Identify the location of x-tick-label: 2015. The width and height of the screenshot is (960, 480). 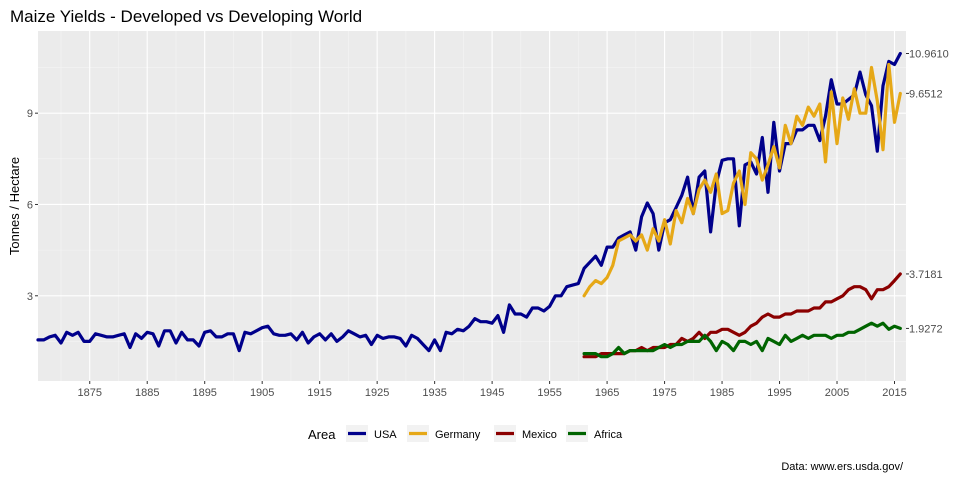
(894, 393).